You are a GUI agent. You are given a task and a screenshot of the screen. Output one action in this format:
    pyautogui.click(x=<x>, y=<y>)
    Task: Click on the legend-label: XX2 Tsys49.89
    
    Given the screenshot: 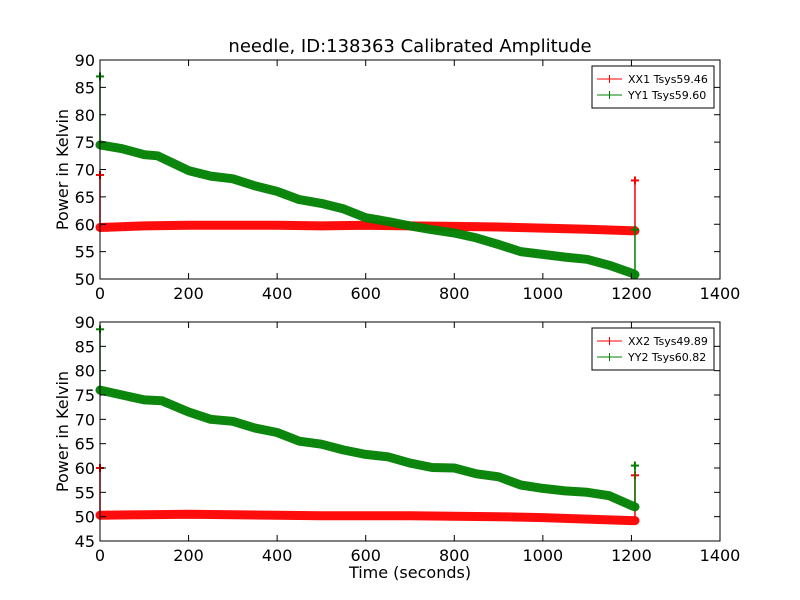 What is the action you would take?
    pyautogui.click(x=668, y=341)
    